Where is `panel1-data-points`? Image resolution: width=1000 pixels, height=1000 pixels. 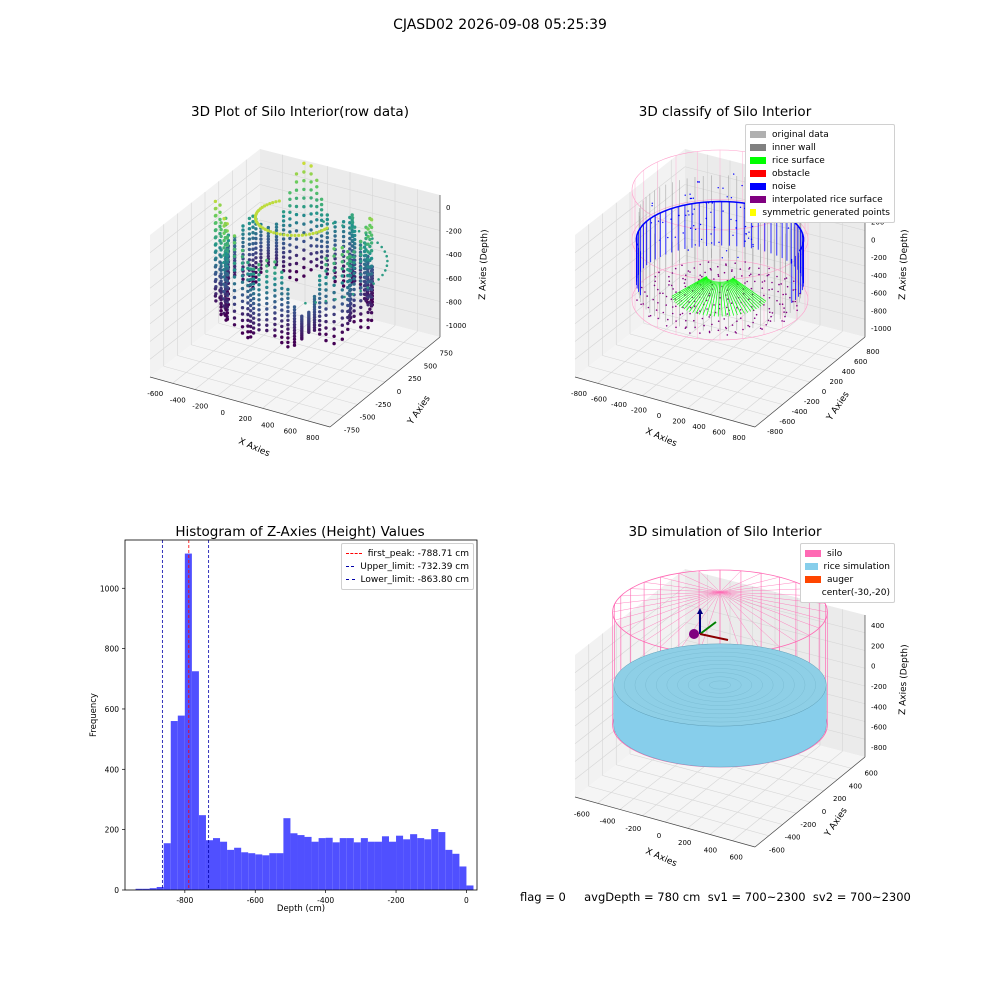 panel1-data-points is located at coordinates (301, 255).